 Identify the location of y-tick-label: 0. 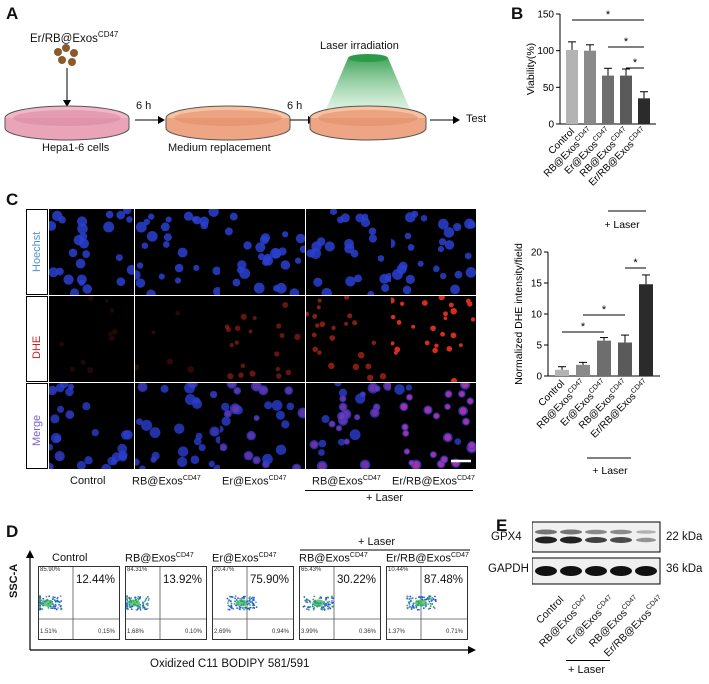
(551, 125).